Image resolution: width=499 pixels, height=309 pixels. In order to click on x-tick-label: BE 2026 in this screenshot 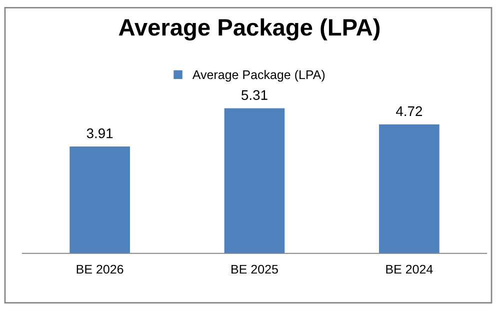, I will do `click(100, 269)`.